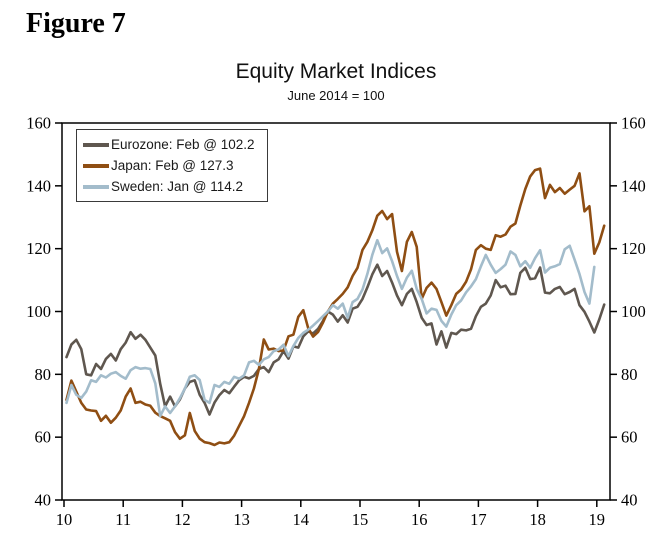  Describe the element at coordinates (633, 248) in the screenshot. I see `y-axis-tick-label-right: 120` at that location.